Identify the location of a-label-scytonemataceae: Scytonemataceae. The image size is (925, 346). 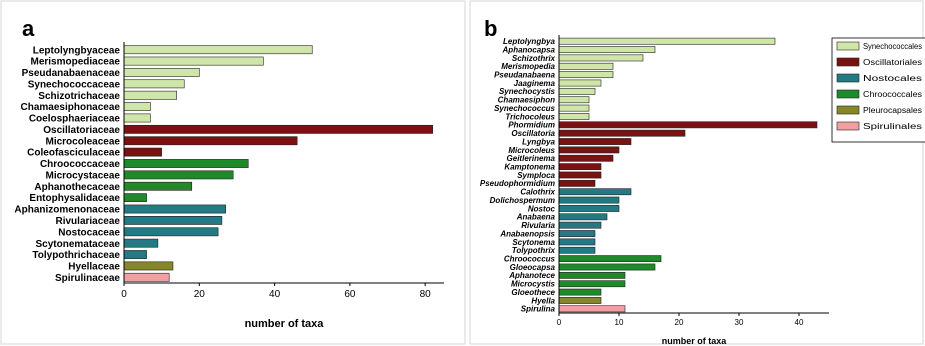
(78, 244).